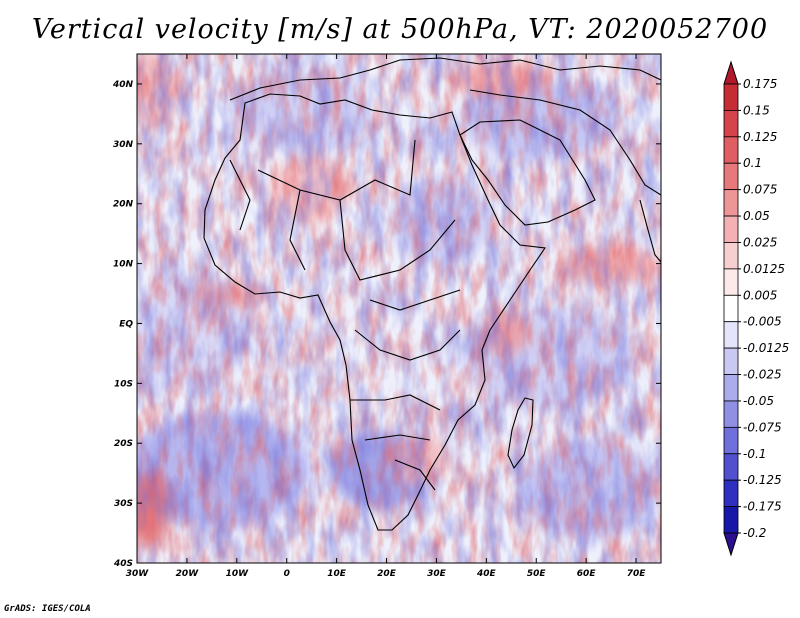 The width and height of the screenshot is (800, 618). What do you see at coordinates (754, 454) in the screenshot?
I see `colorbar-label: -0.1` at bounding box center [754, 454].